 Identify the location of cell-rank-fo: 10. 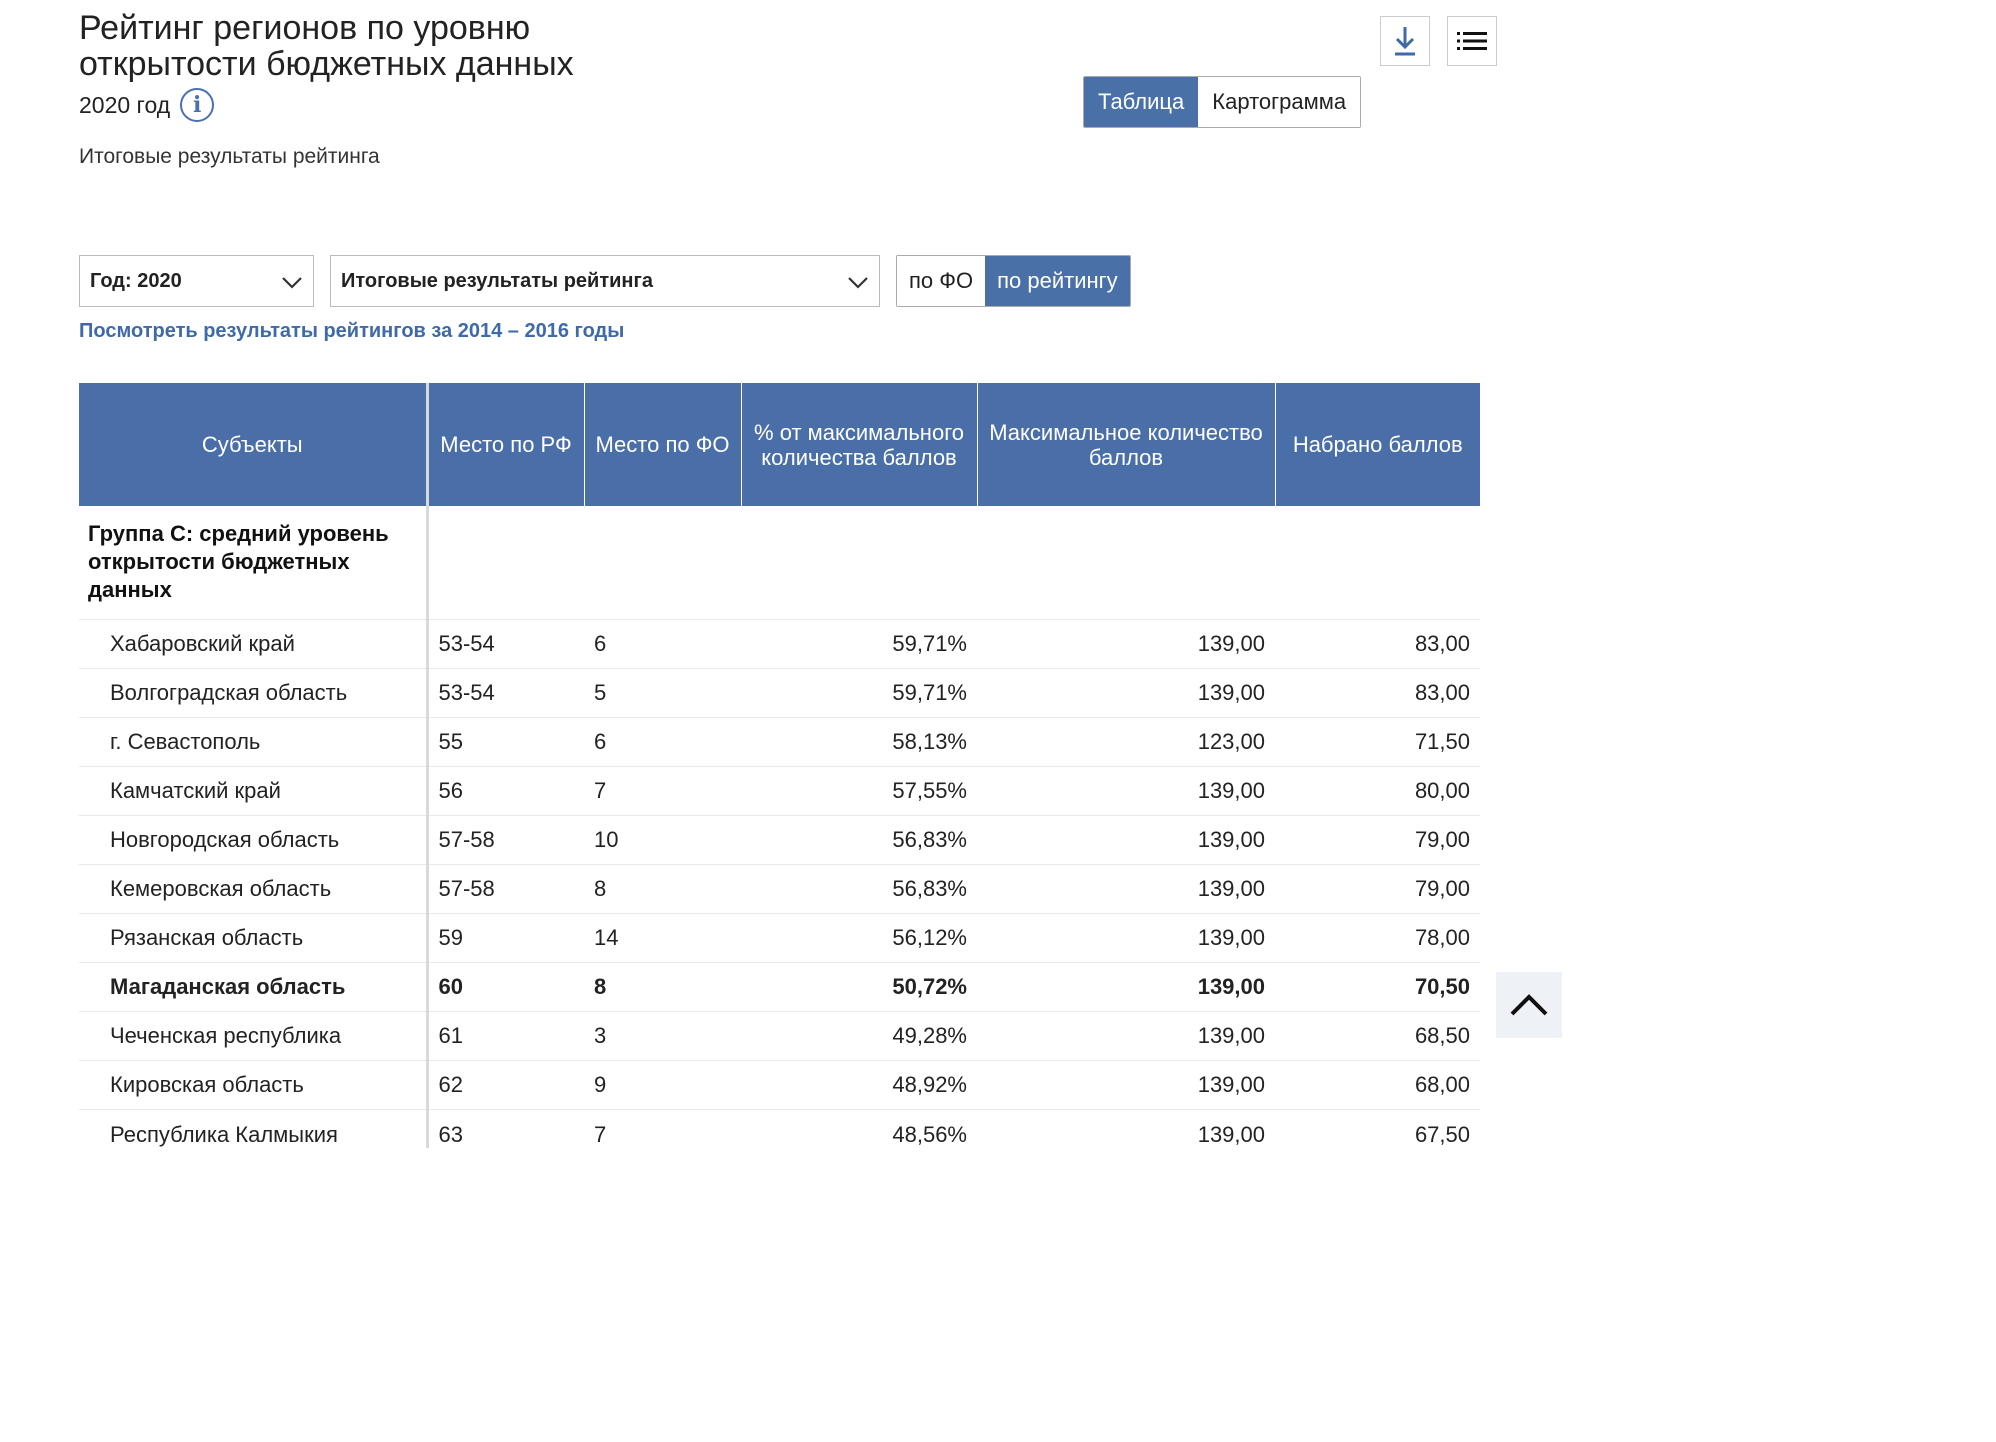
(662, 840).